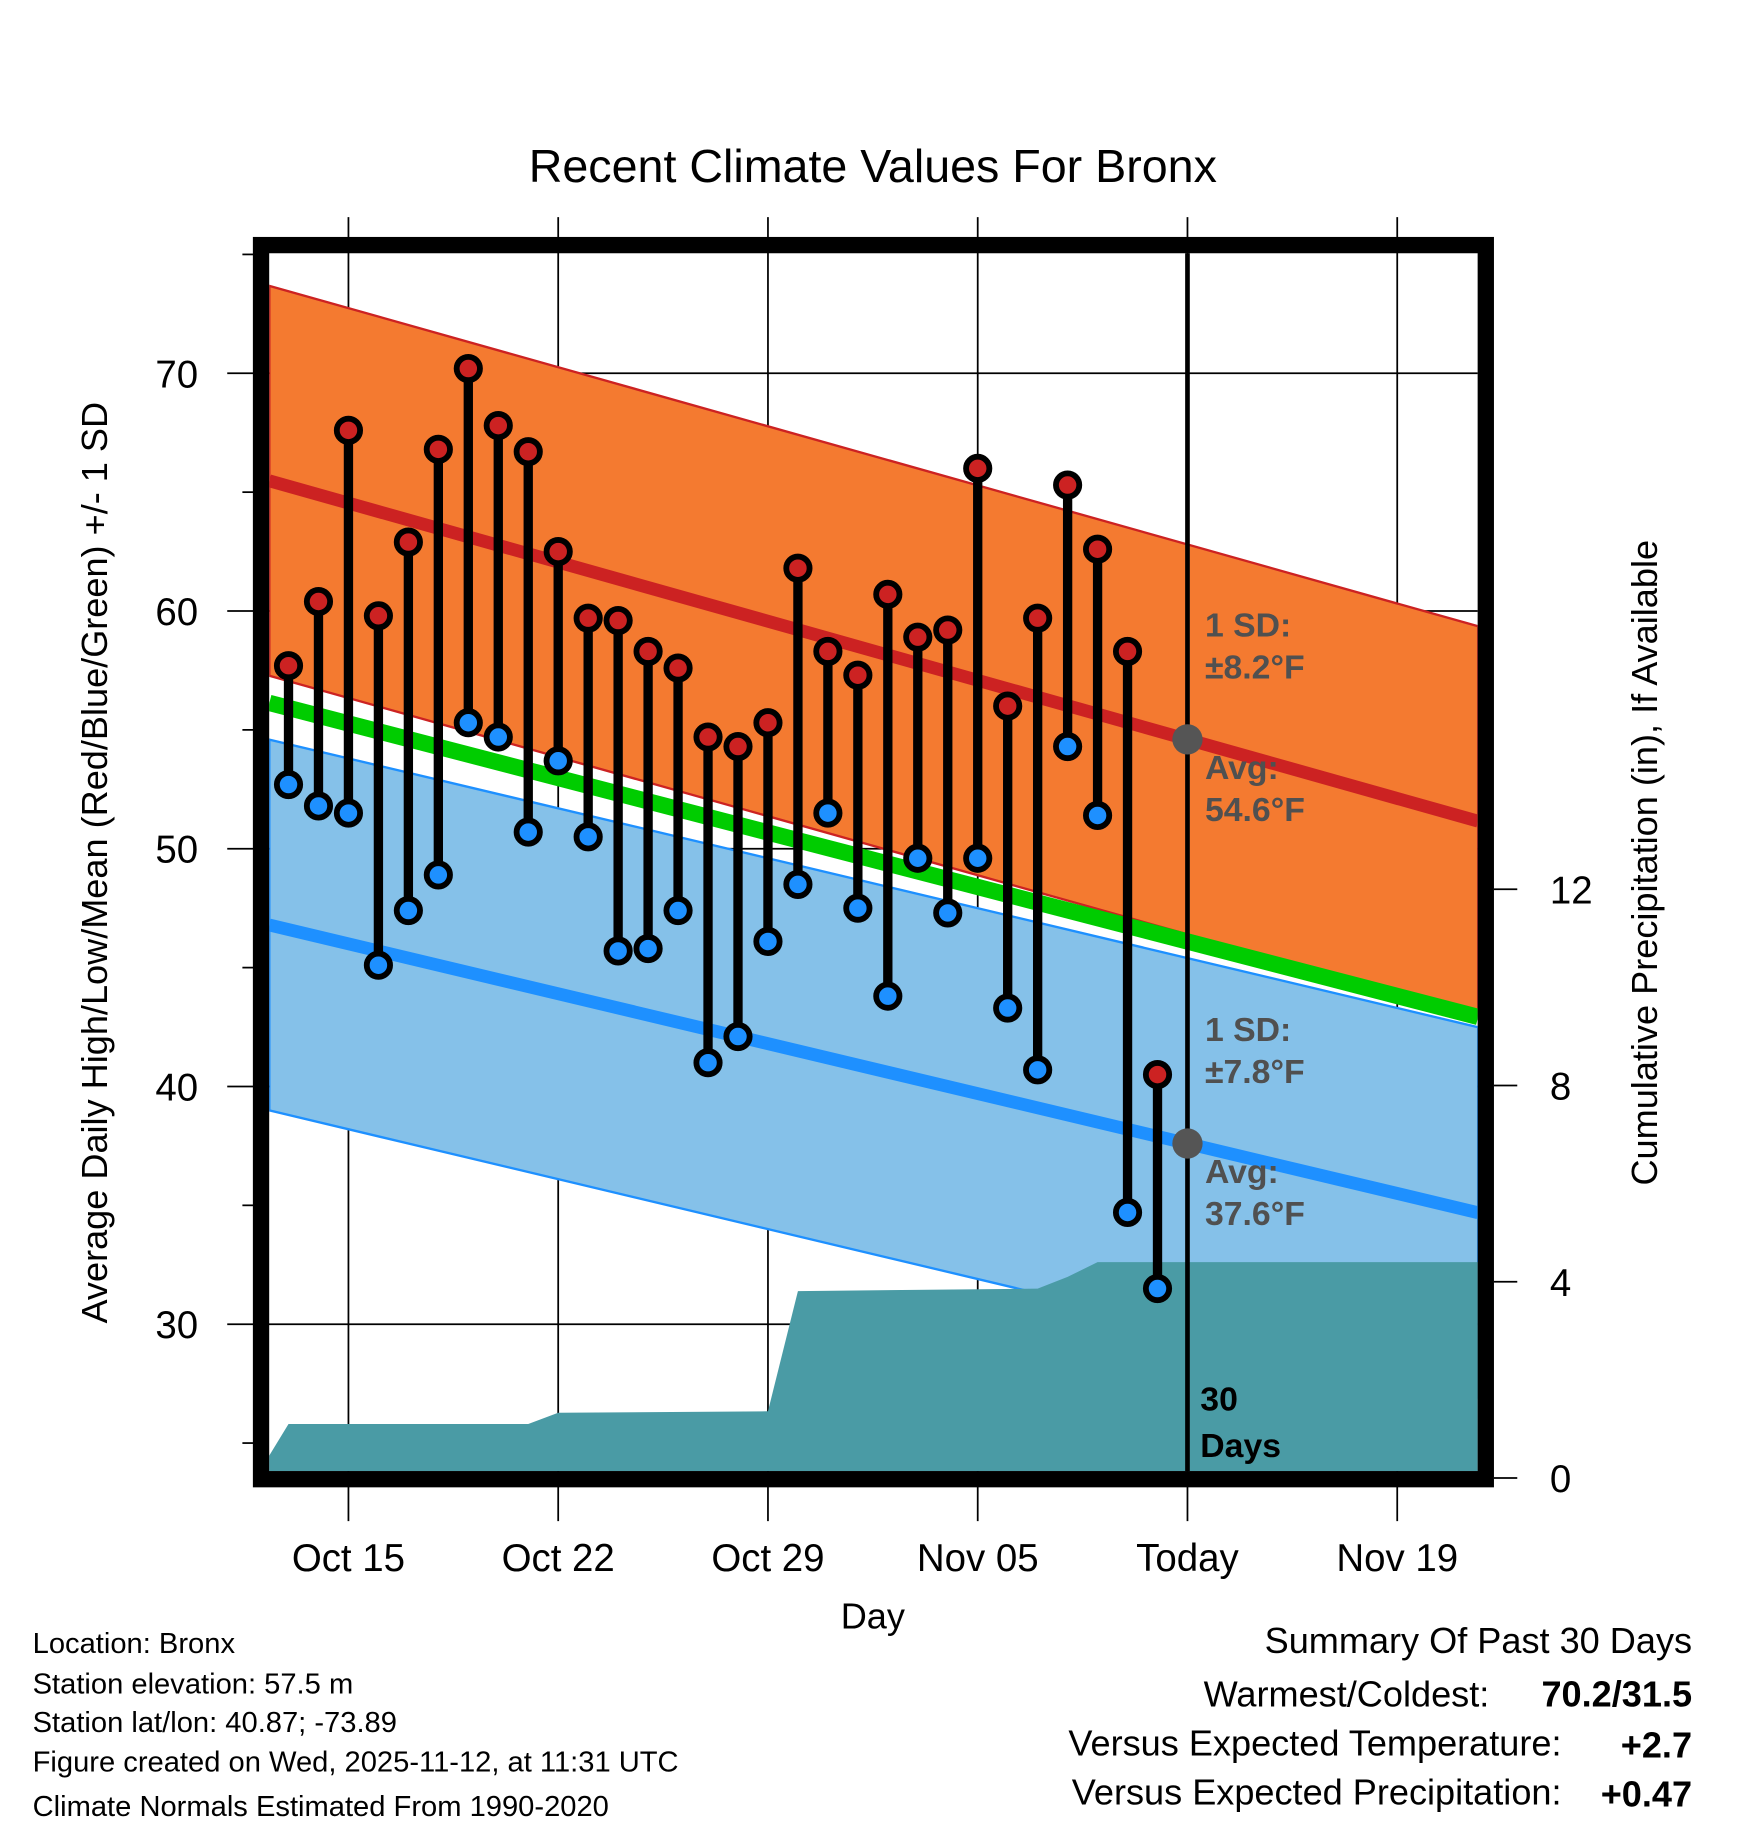  What do you see at coordinates (1187, 862) in the screenshot?
I see `today-line` at bounding box center [1187, 862].